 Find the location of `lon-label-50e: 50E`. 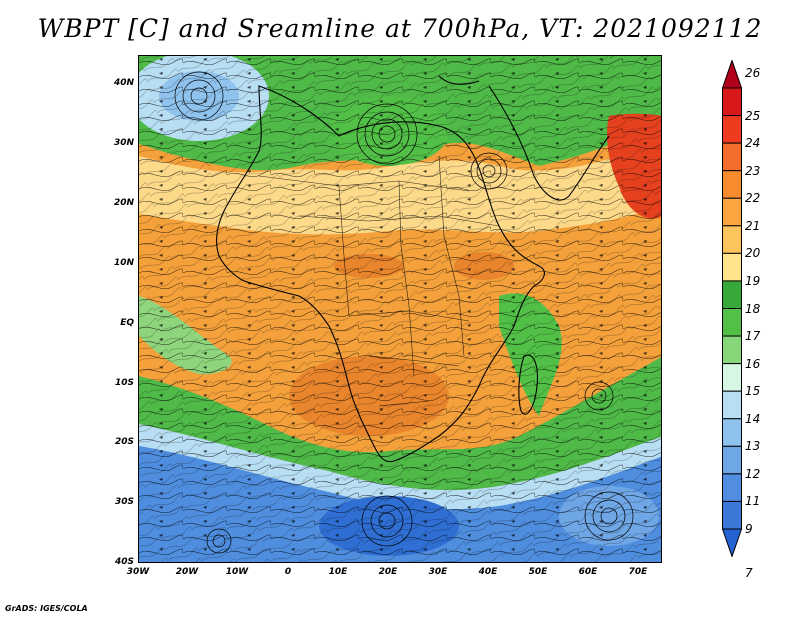

lon-label-50e: 50E is located at coordinates (538, 572).